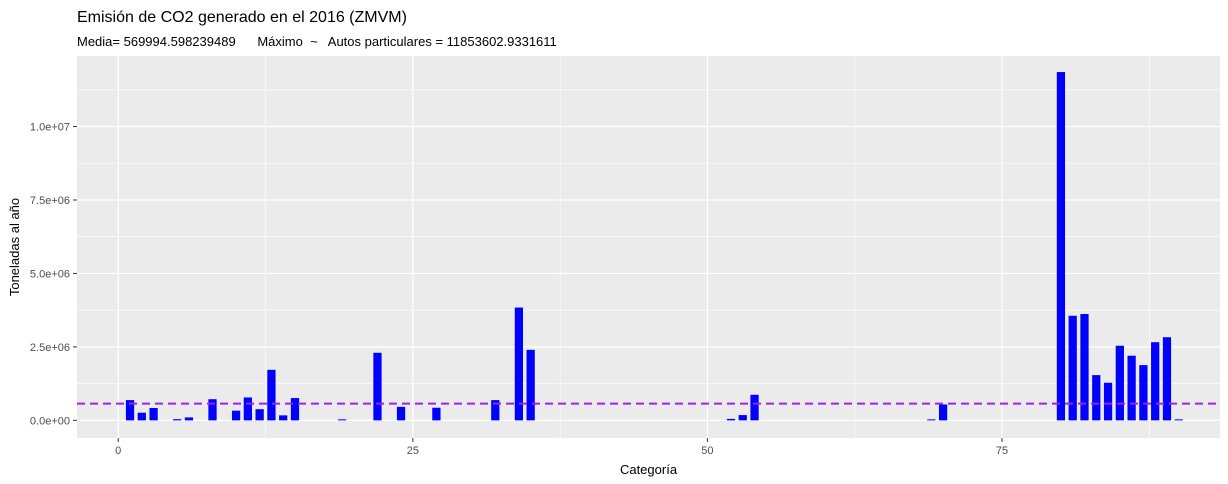 The height and width of the screenshot is (484, 1228). What do you see at coordinates (118, 451) in the screenshot?
I see `x-tick-label: 0` at bounding box center [118, 451].